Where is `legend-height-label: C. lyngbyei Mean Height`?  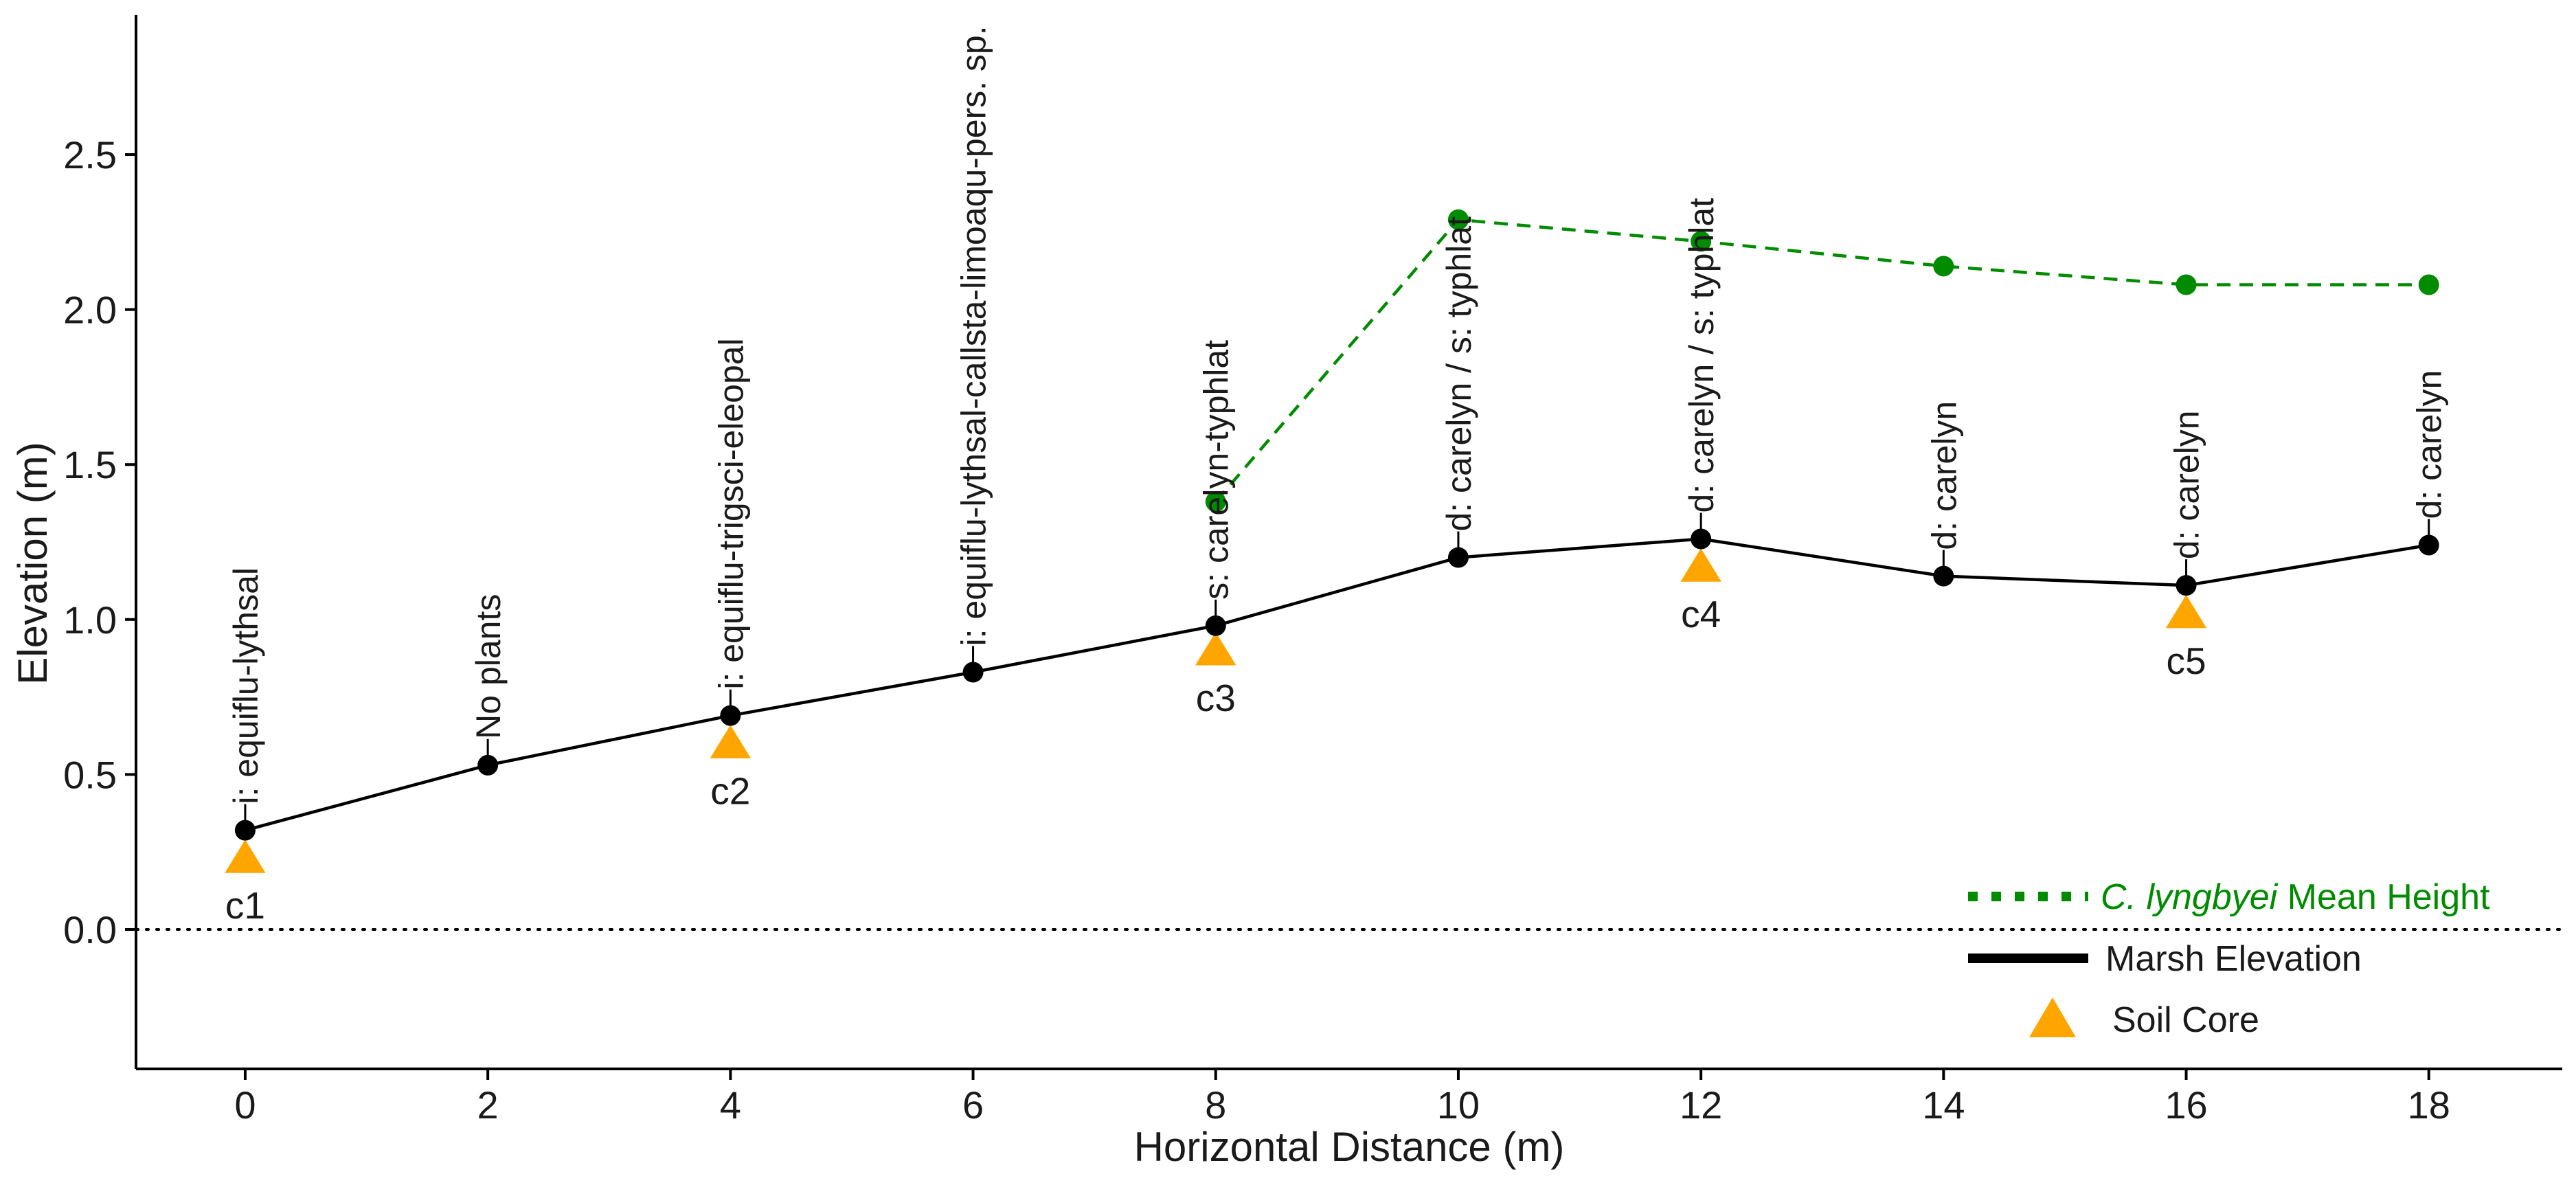 legend-height-label: C. lyngbyei Mean Height is located at coordinates (2295, 897).